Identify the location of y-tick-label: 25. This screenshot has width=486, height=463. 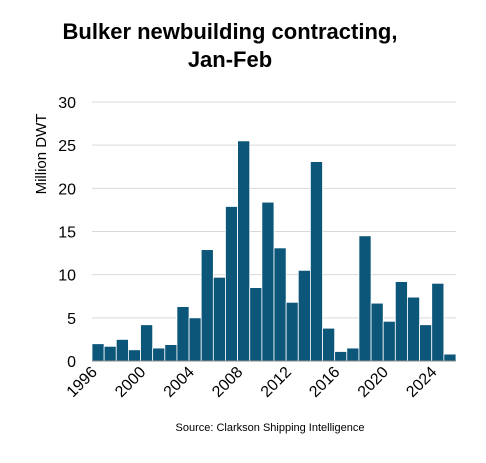
(67, 146).